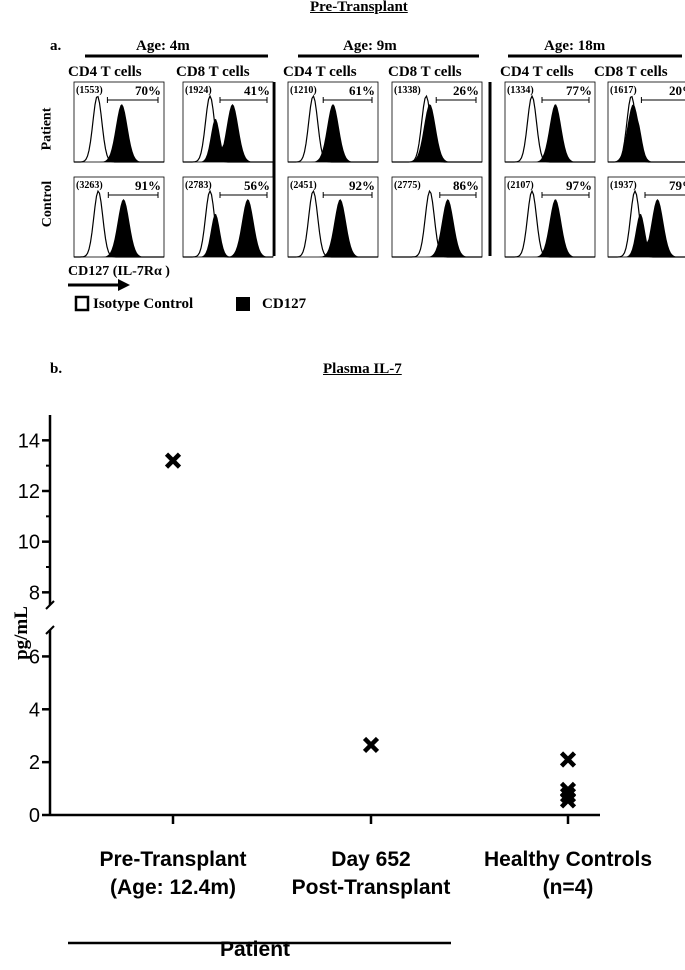  I want to click on x-category-label: Healthy Controls (n=4), so click(568, 873).